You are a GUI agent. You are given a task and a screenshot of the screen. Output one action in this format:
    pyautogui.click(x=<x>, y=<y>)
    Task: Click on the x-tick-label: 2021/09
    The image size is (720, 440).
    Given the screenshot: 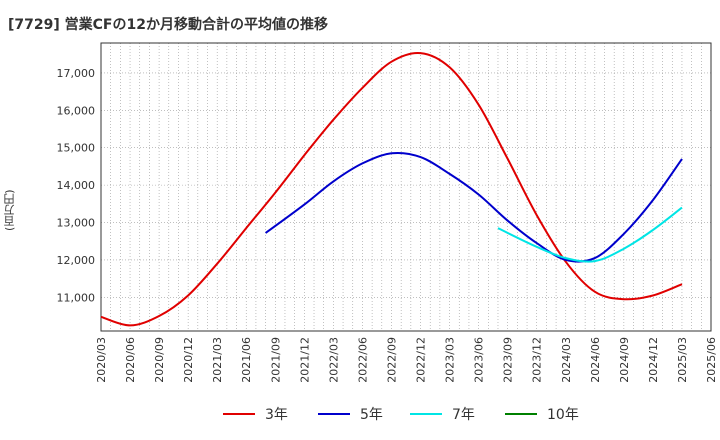 What is the action you would take?
    pyautogui.click(x=275, y=360)
    